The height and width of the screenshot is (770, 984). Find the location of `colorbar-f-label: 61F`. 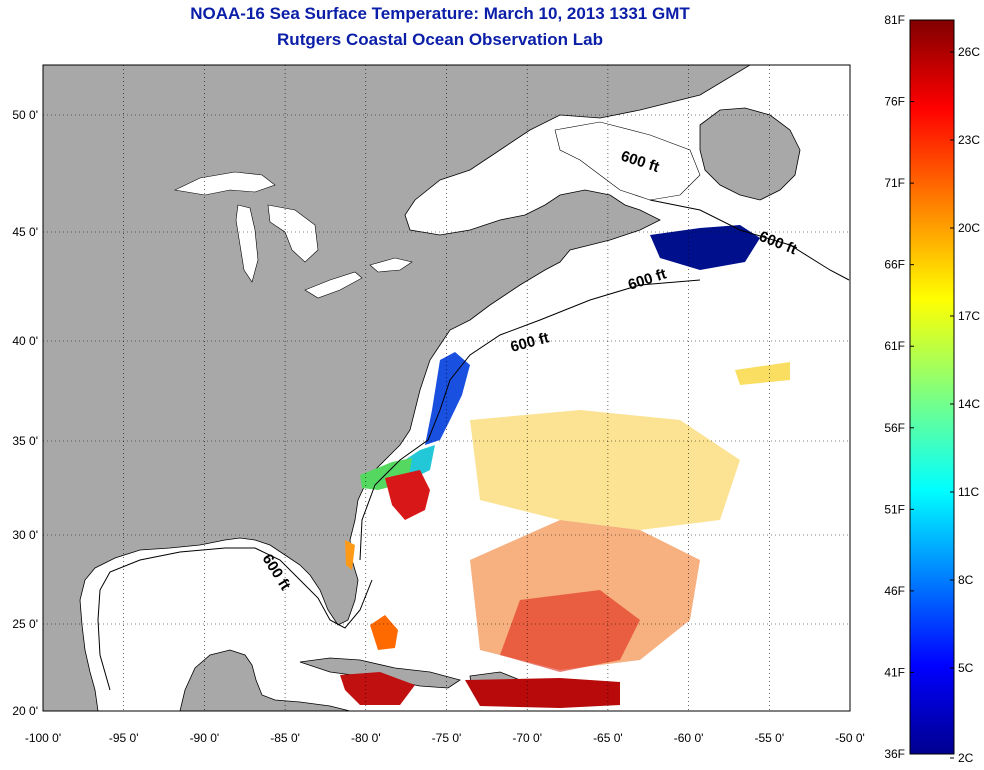

colorbar-f-label: 61F is located at coordinates (894, 346).